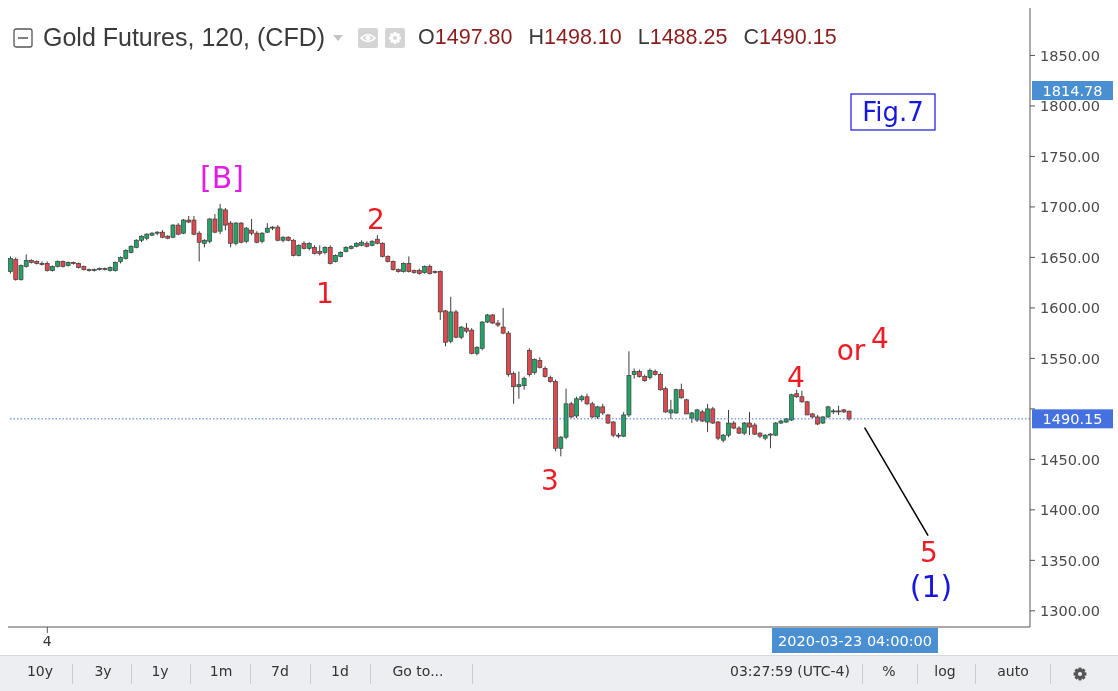  What do you see at coordinates (1070, 510) in the screenshot?
I see `y-tick-label: 1400.00` at bounding box center [1070, 510].